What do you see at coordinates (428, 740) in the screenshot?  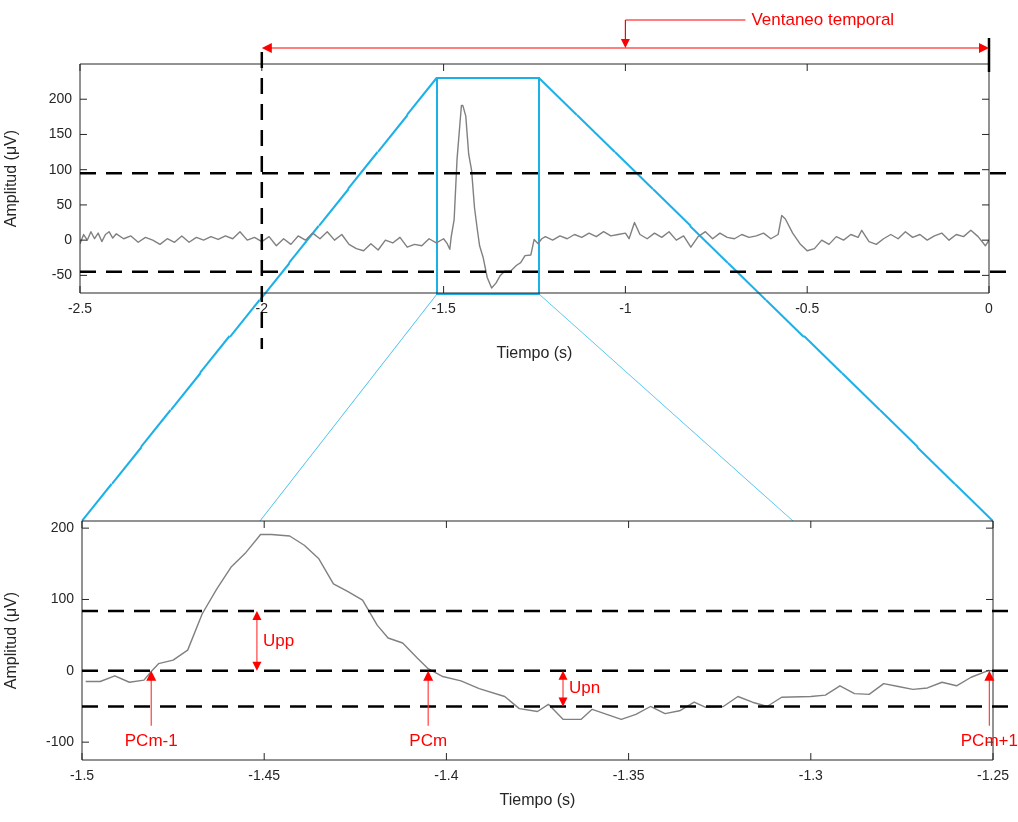 I see `annotation: PCm` at bounding box center [428, 740].